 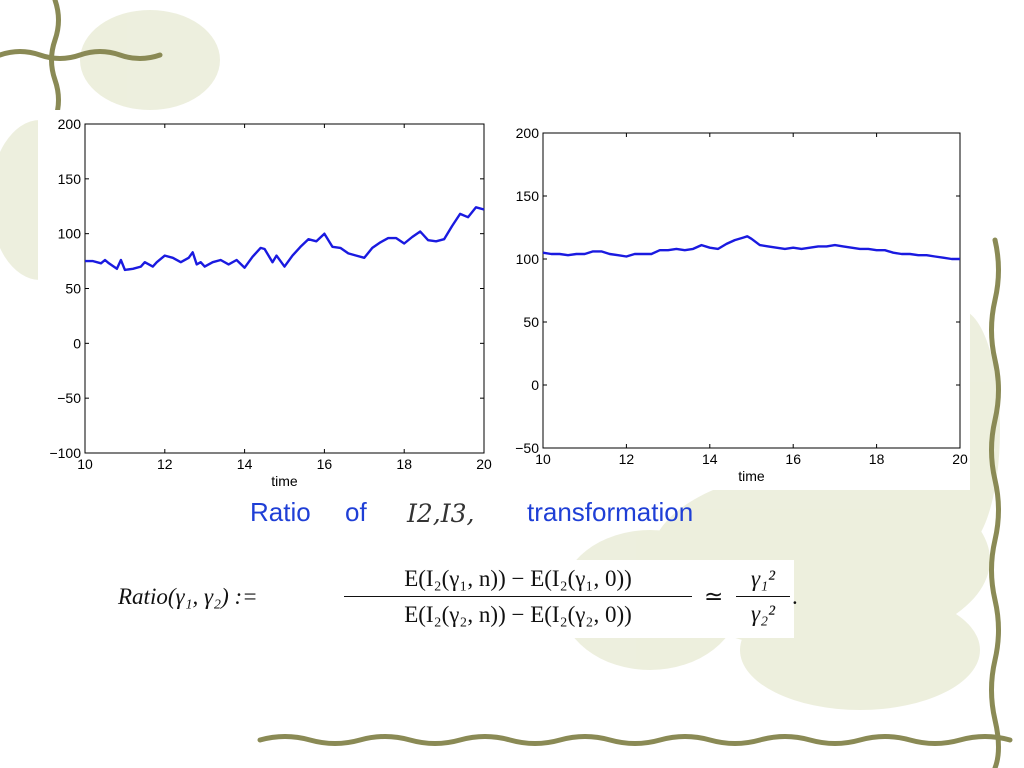 What do you see at coordinates (356, 512) in the screenshot?
I see `caption-of: of` at bounding box center [356, 512].